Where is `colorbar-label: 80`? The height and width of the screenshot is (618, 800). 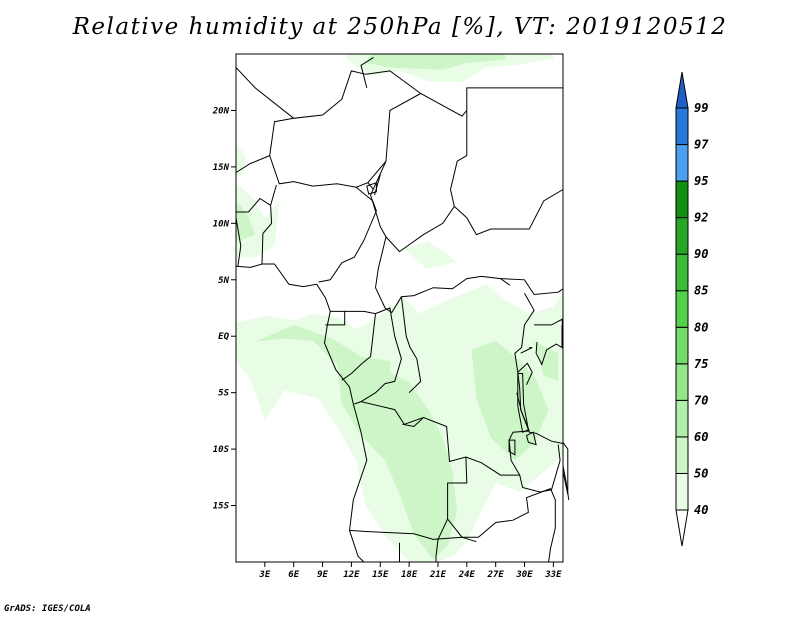 colorbar-label: 80 is located at coordinates (701, 327).